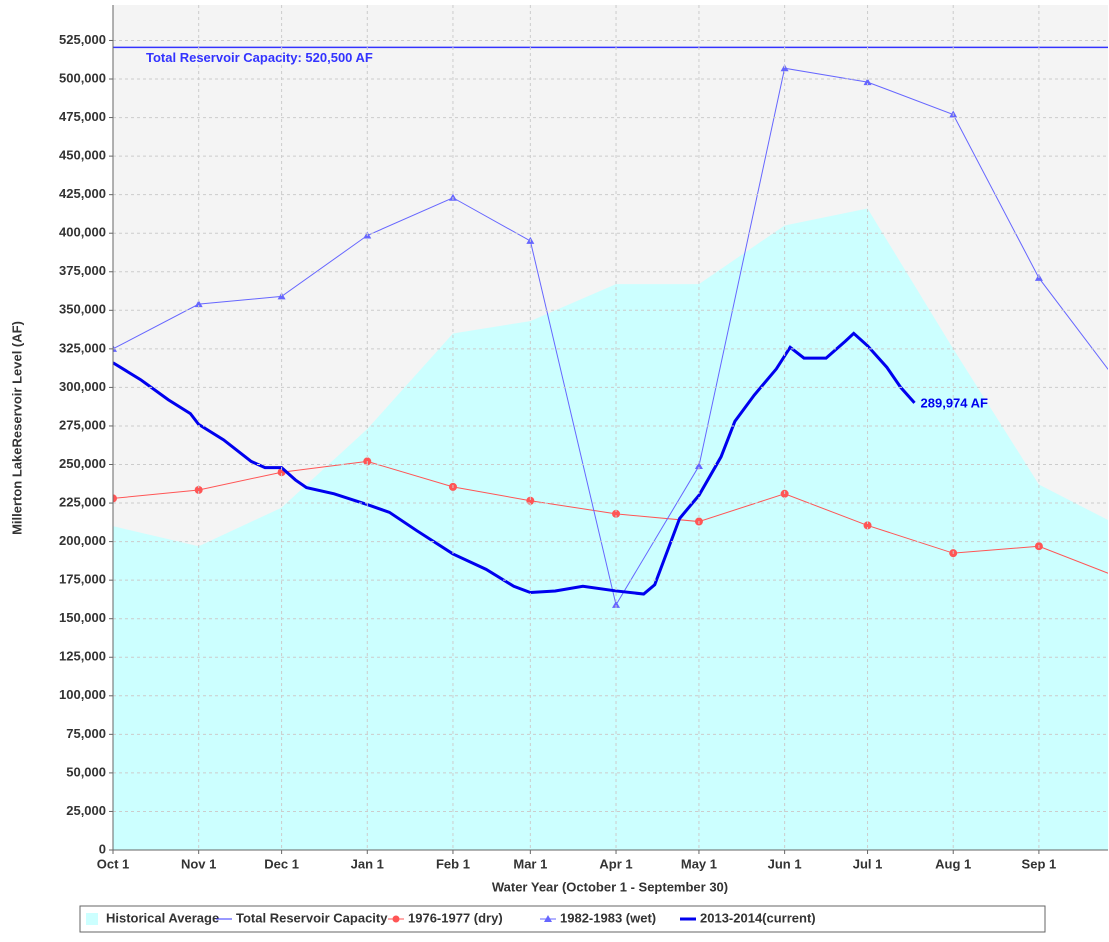  I want to click on x-tick-label: Jun 1, so click(785, 863).